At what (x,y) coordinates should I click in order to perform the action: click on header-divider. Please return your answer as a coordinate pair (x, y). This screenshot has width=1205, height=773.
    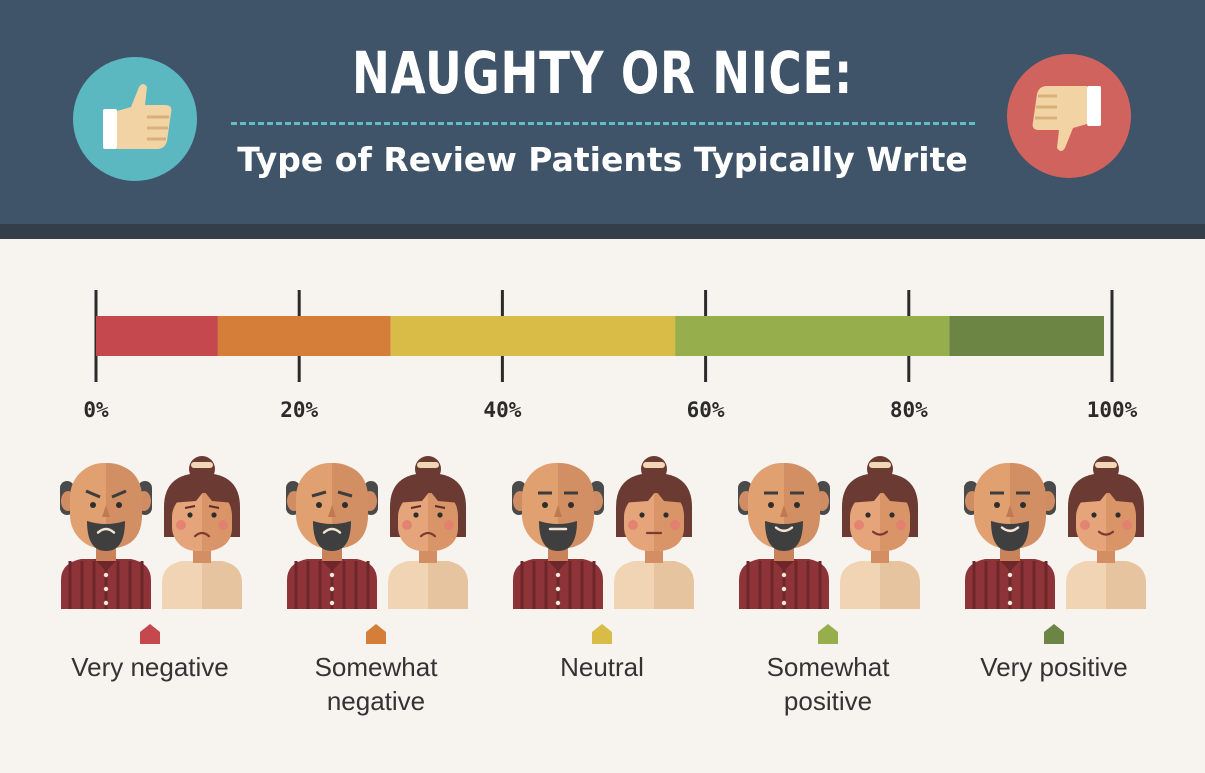
    Looking at the image, I should click on (603, 123).